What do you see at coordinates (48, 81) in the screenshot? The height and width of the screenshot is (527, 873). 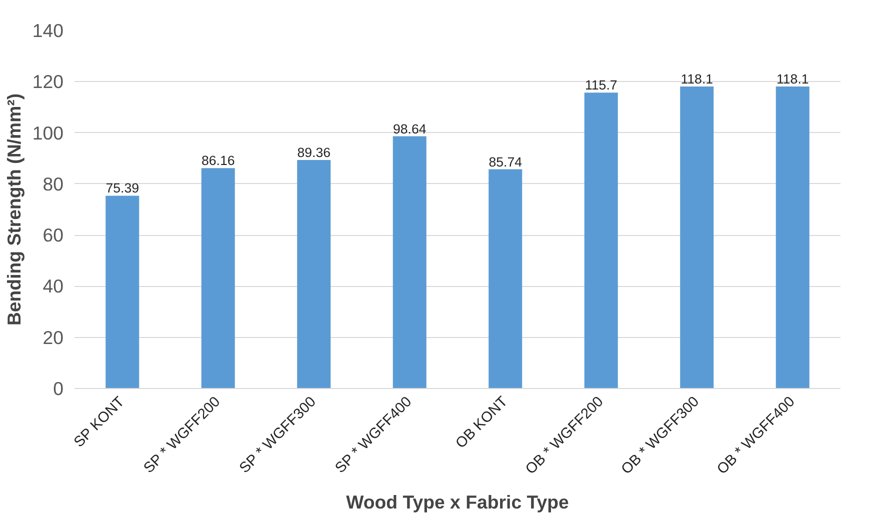 I see `y-tick-label: 120` at bounding box center [48, 81].